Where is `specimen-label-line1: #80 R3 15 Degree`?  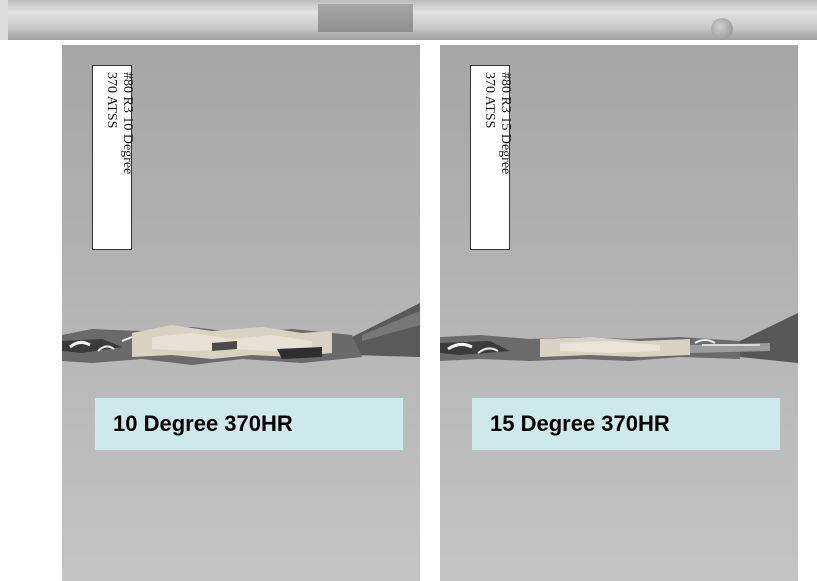
specimen-label-line1: #80 R3 15 Degree is located at coordinates (505, 123).